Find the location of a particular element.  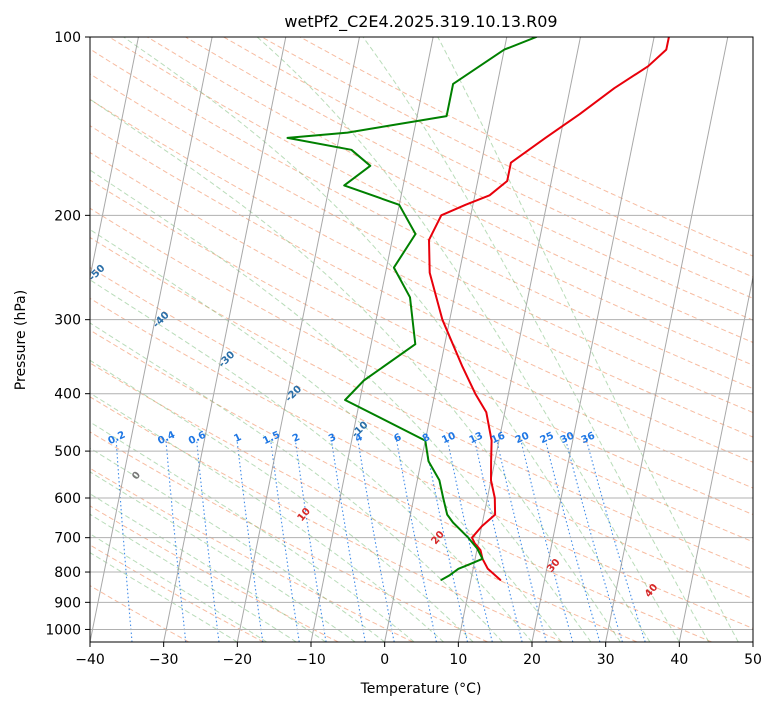

mixing-ratio-label: 0.6 is located at coordinates (197, 438).